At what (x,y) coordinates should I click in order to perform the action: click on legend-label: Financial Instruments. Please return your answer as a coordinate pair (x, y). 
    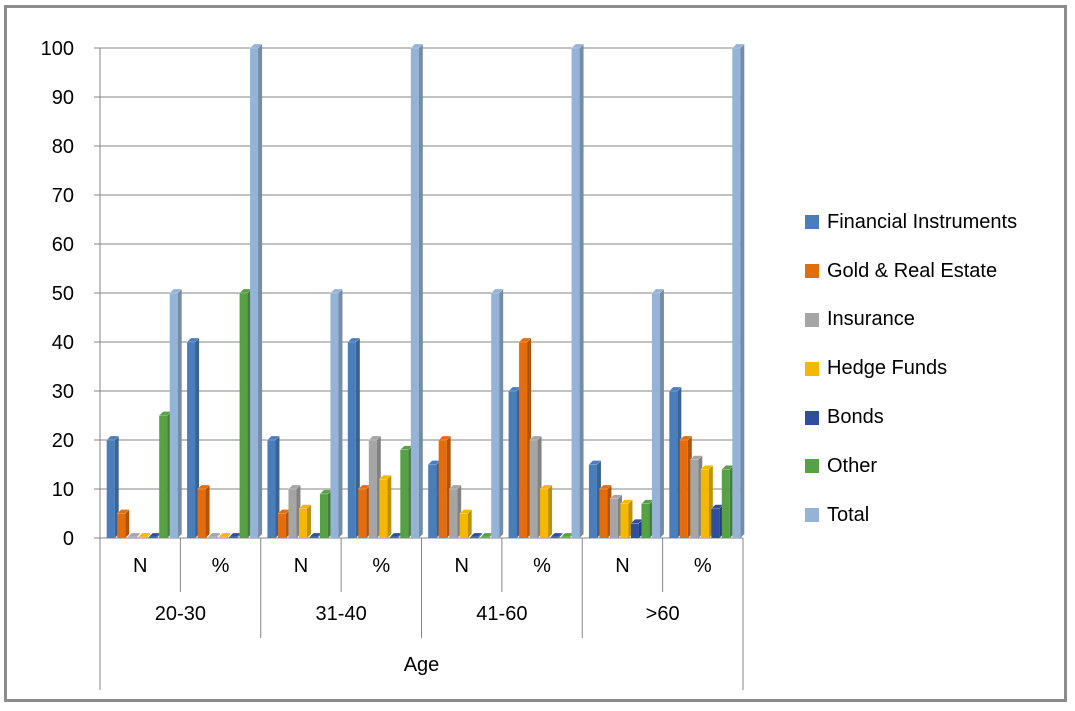
    Looking at the image, I should click on (922, 221).